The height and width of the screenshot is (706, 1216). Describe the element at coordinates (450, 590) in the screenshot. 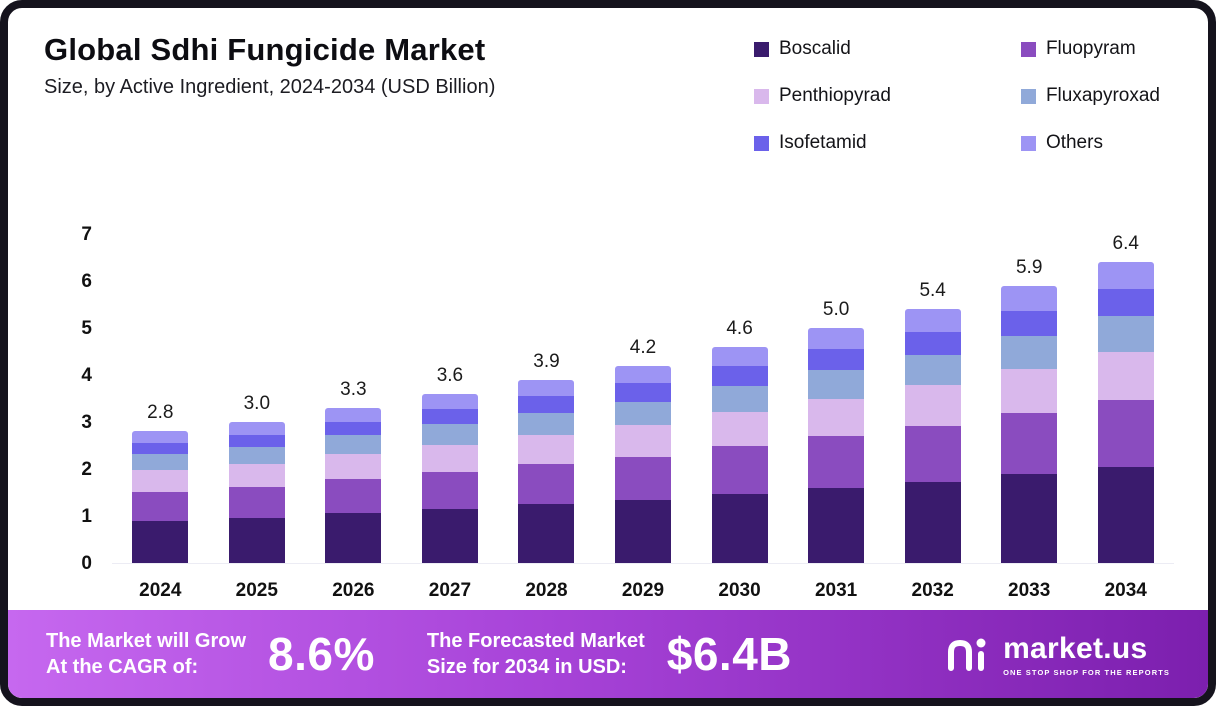

I see `x-tick-label: 2027` at that location.